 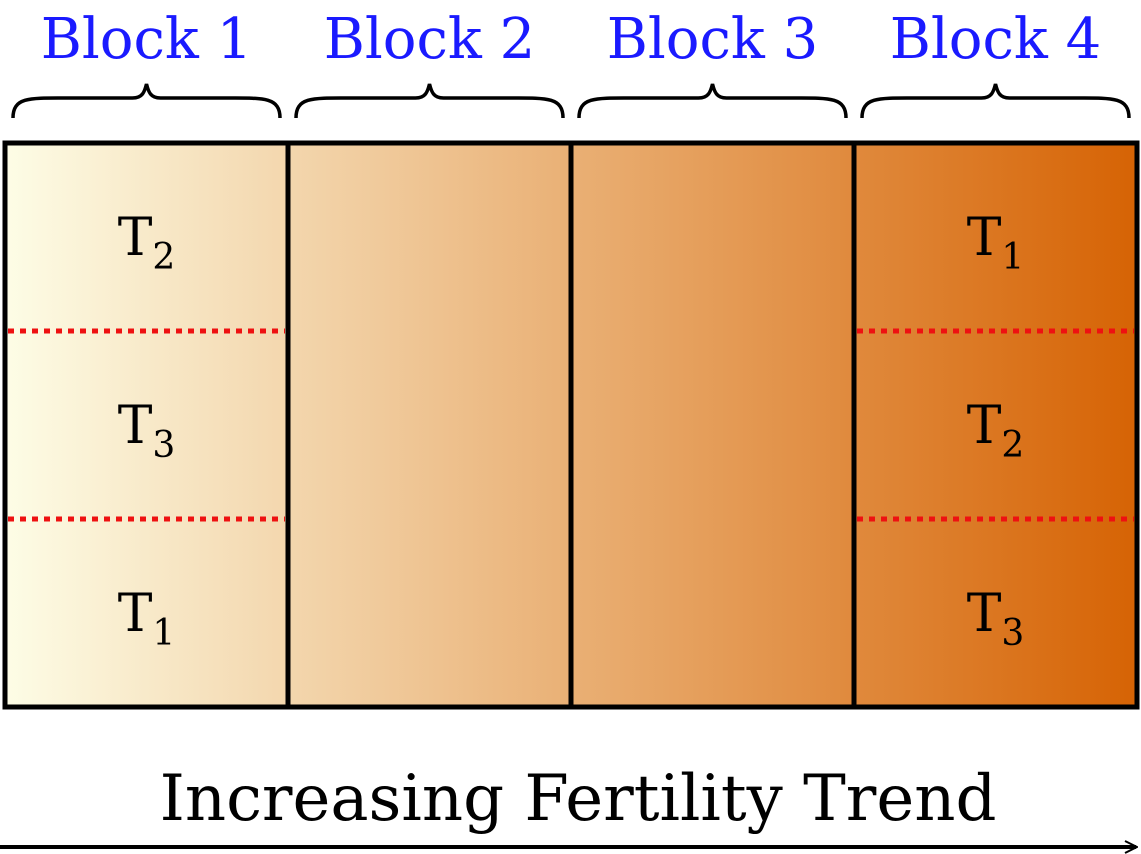 I want to click on block-label: Block 3, so click(x=713, y=39).